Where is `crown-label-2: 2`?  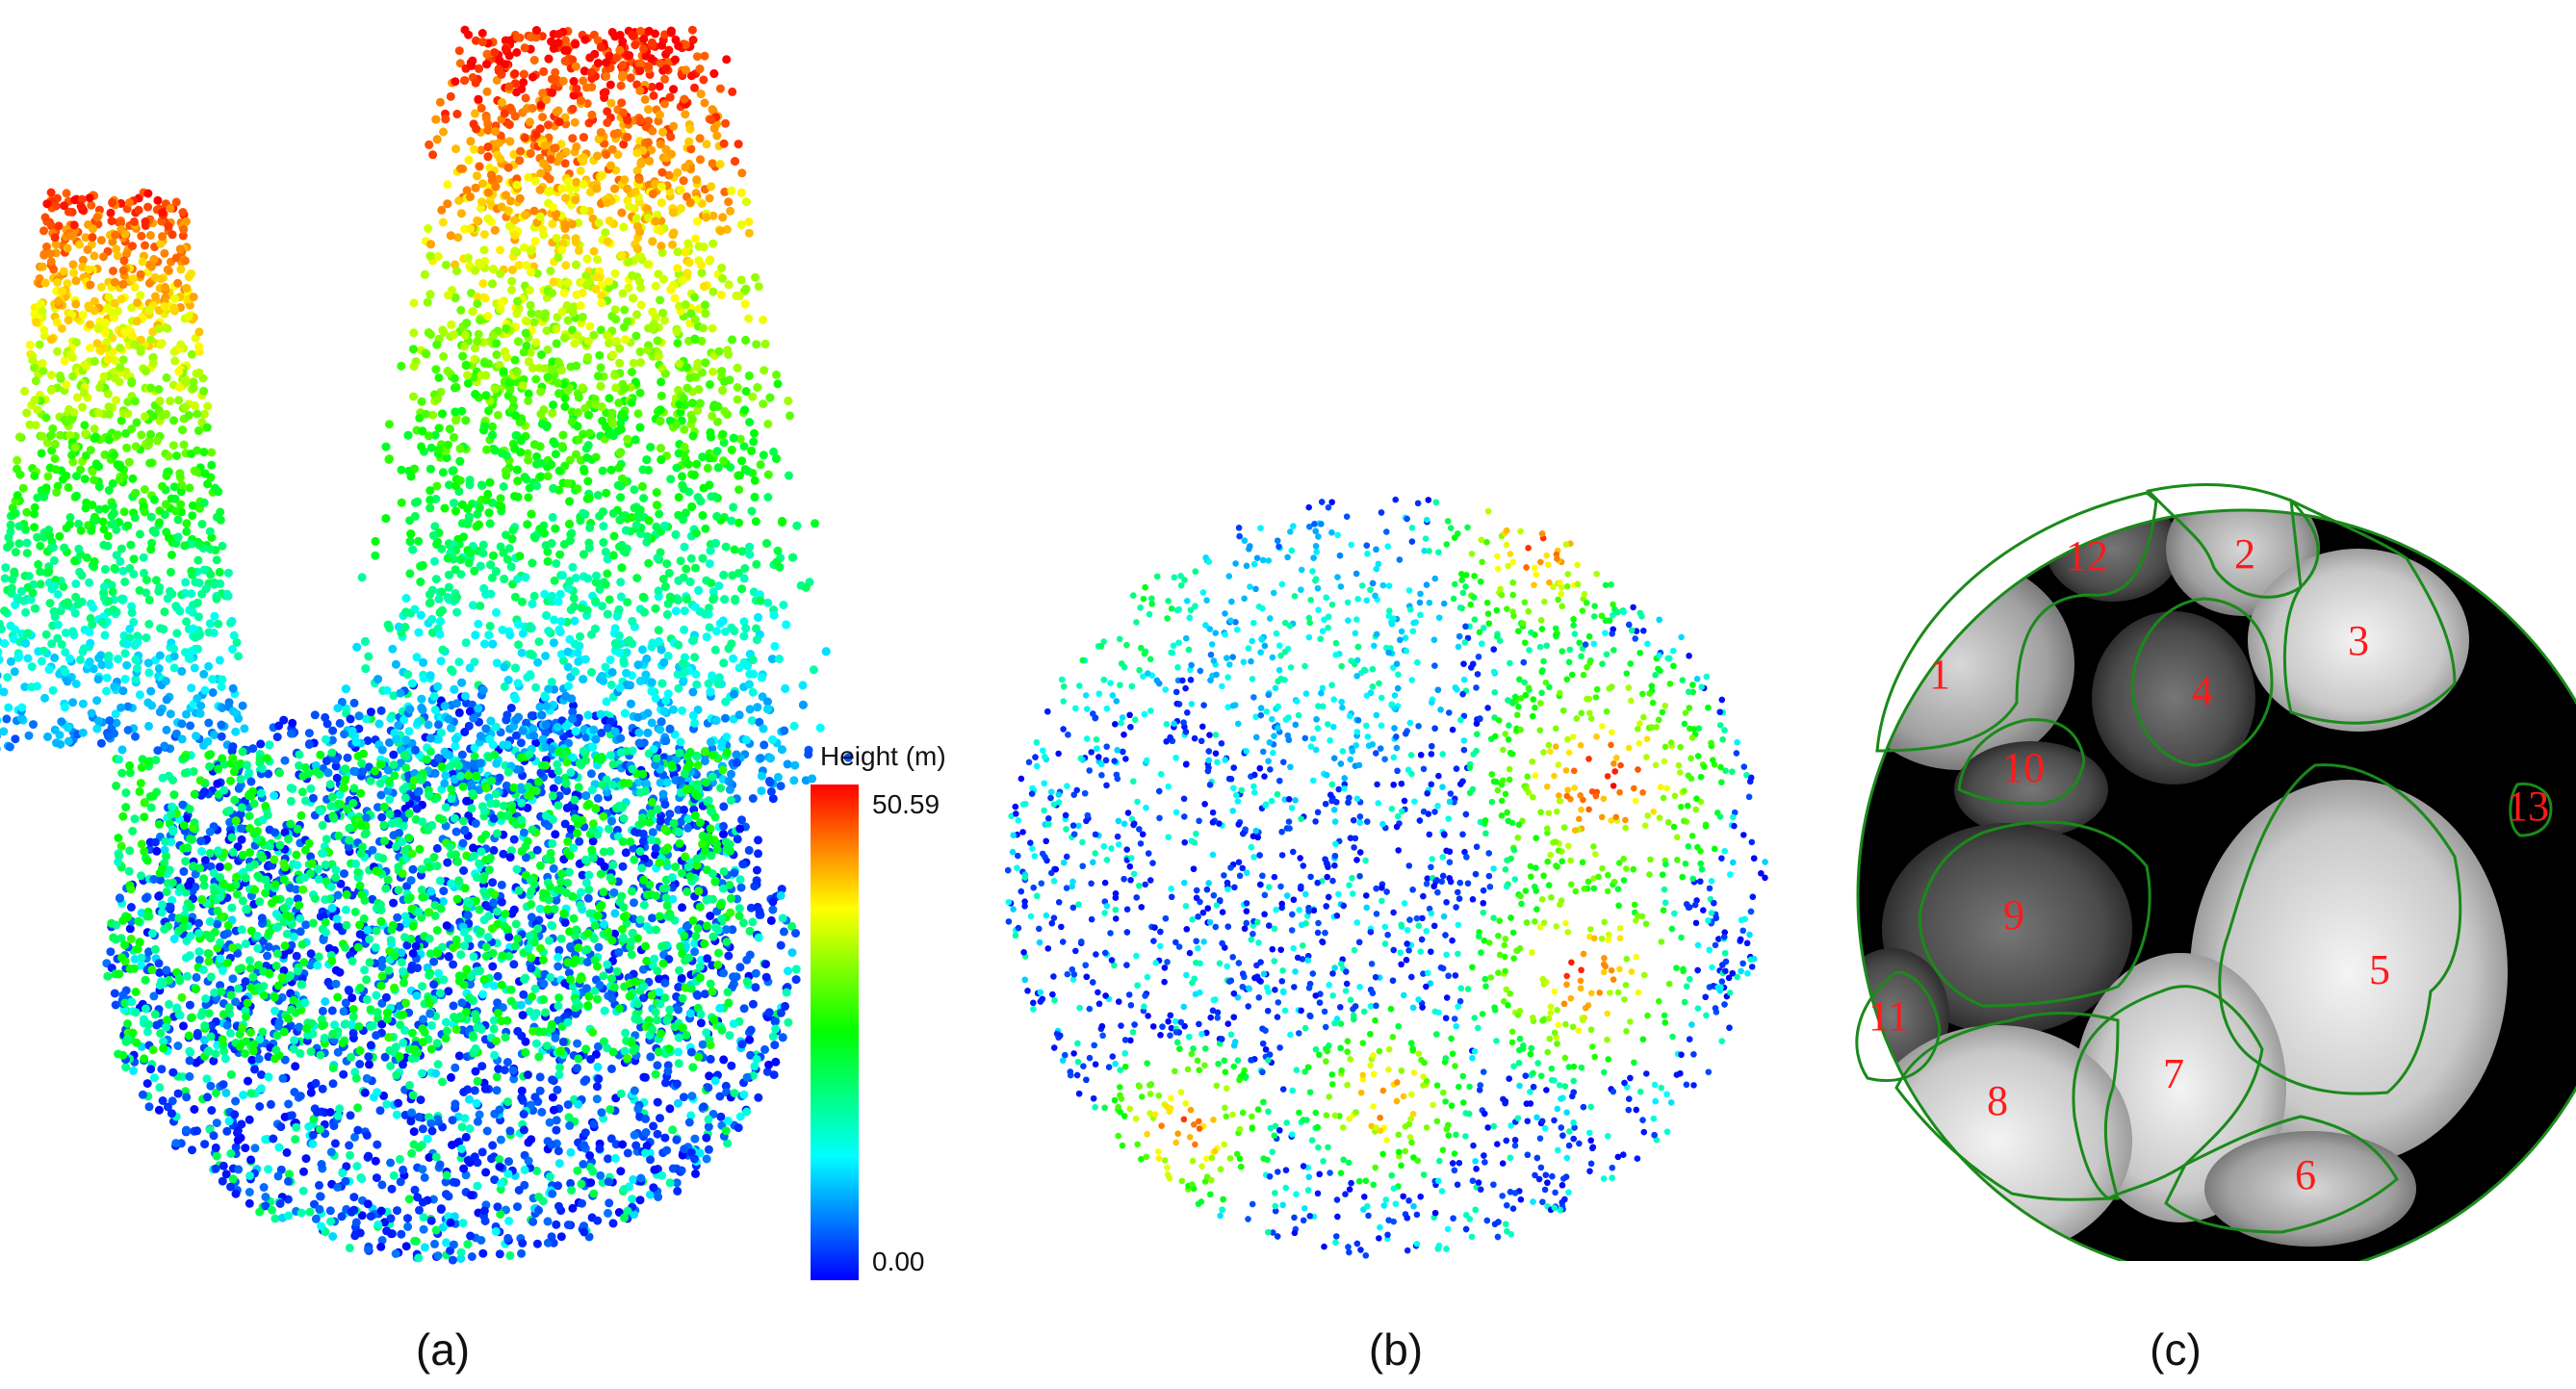 crown-label-2: 2 is located at coordinates (2245, 554).